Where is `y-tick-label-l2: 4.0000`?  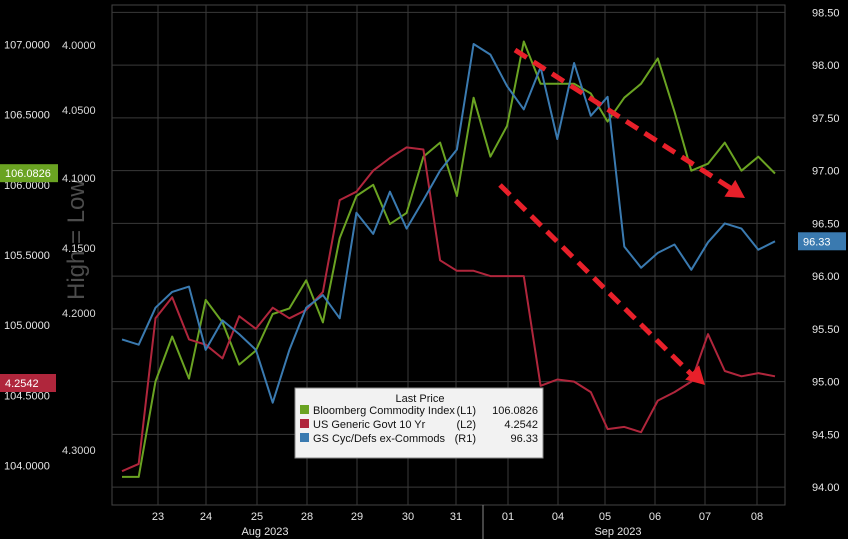
y-tick-label-l2: 4.0000 is located at coordinates (79, 46).